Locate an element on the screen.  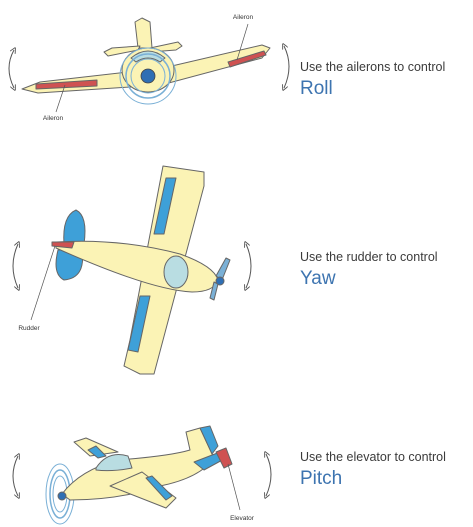
pitch-airplane is located at coordinates (145, 467).